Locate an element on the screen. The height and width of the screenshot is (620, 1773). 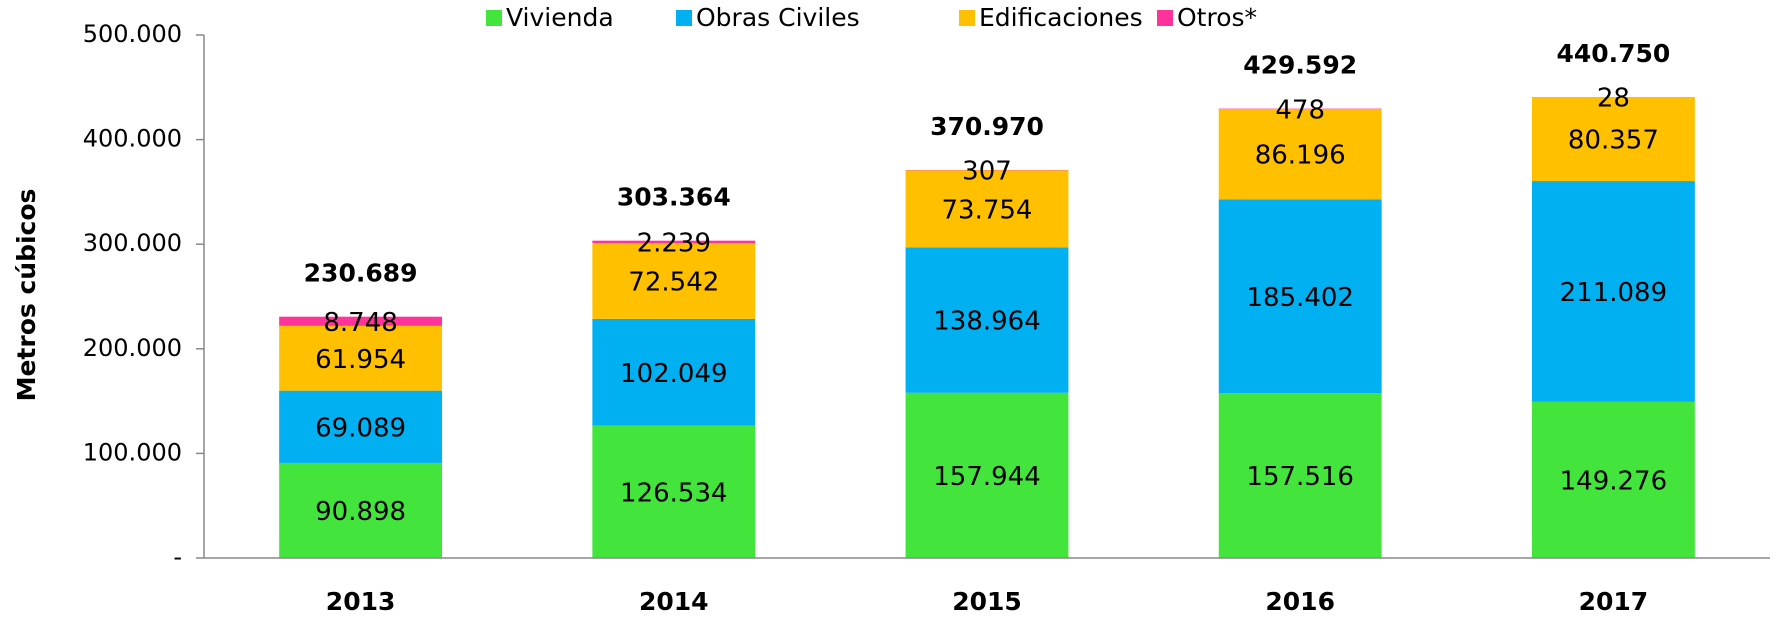
data-label: 8.748 is located at coordinates (360, 323).